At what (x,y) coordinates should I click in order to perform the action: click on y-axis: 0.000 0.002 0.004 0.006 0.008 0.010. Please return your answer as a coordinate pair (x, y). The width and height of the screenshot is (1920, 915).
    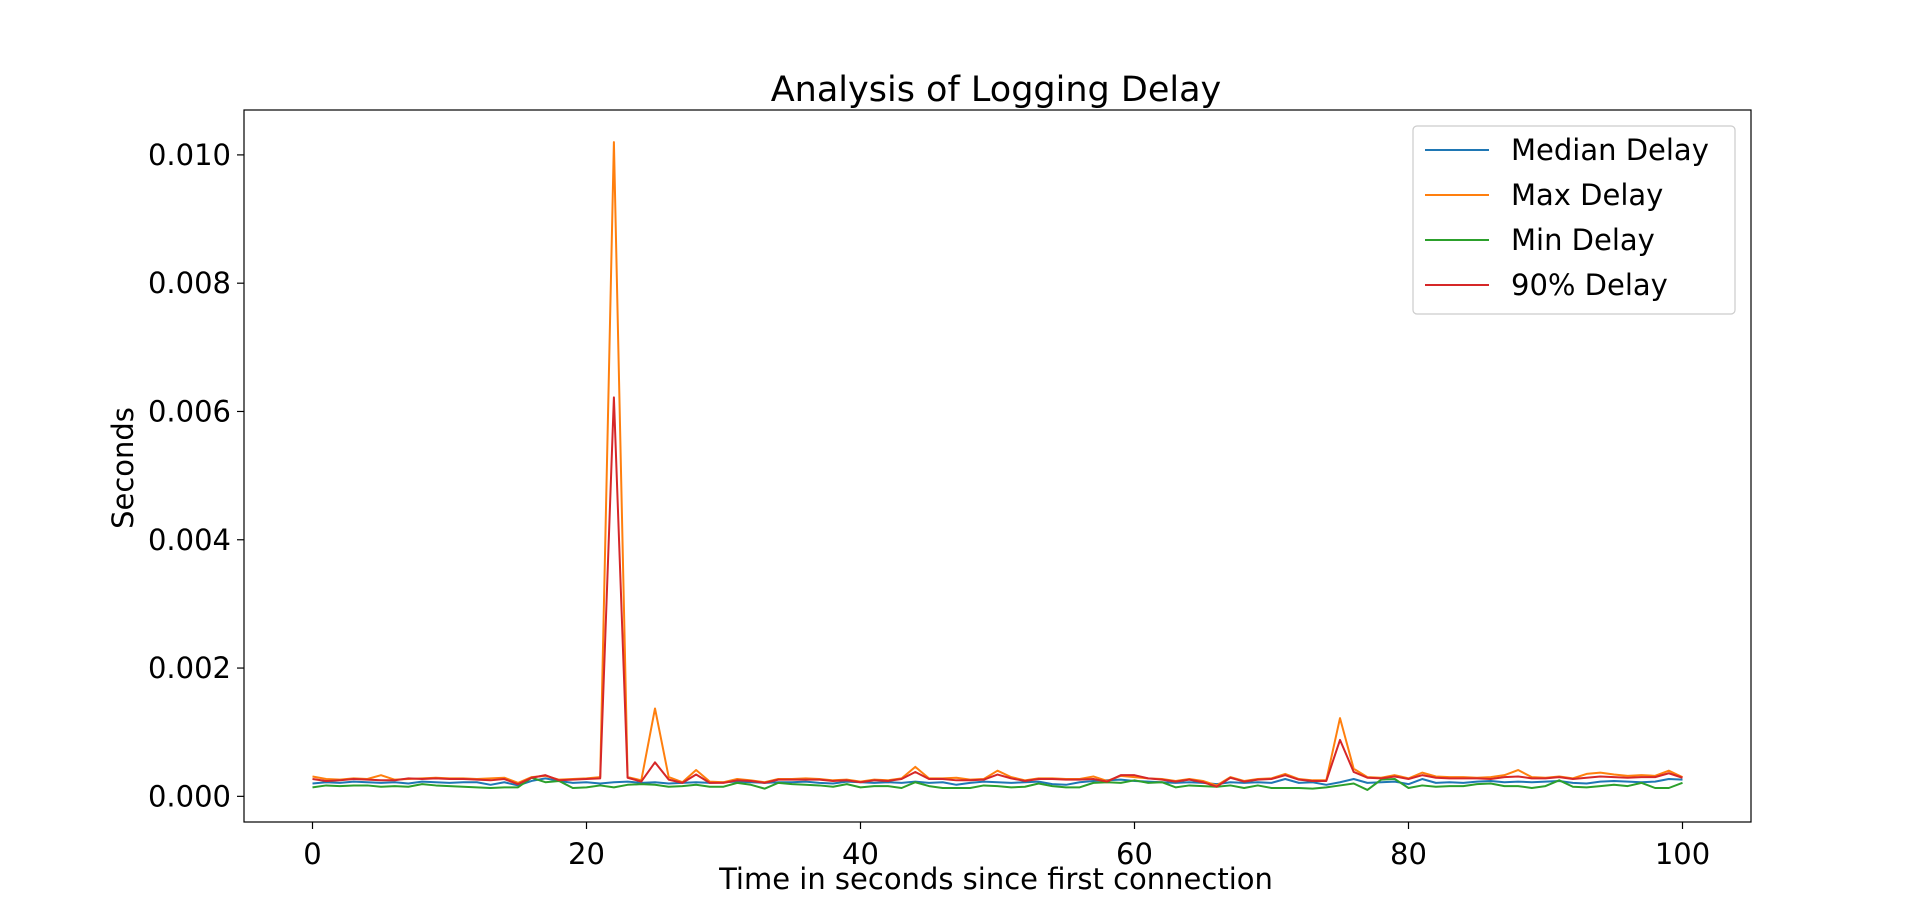
    Looking at the image, I should click on (196, 475).